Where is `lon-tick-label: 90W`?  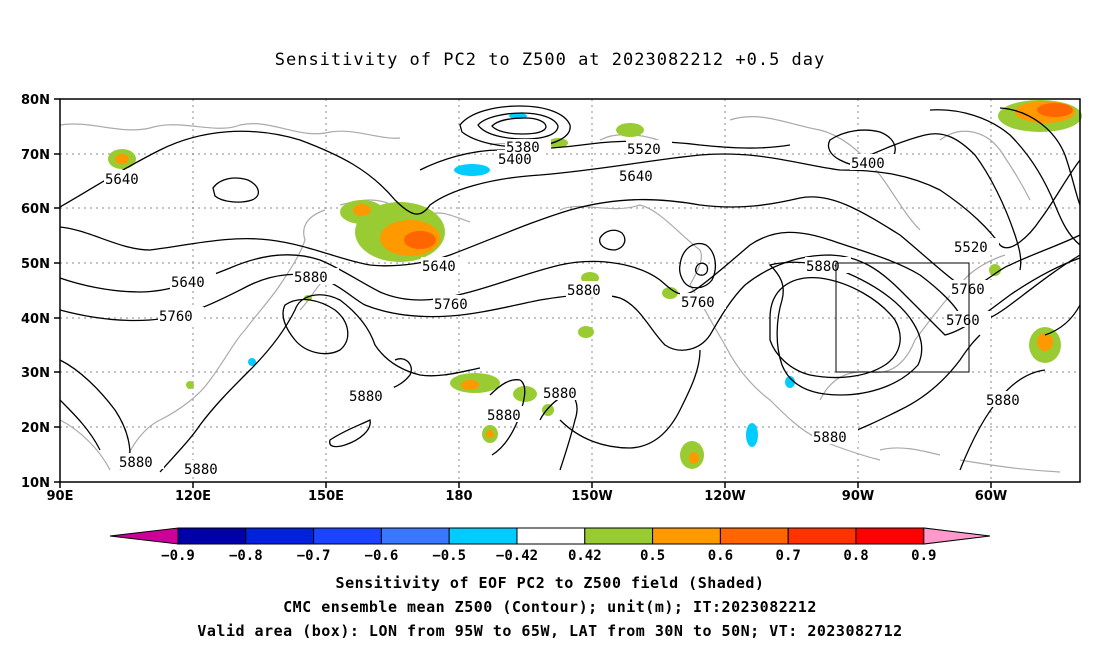
lon-tick-label: 90W is located at coordinates (858, 496).